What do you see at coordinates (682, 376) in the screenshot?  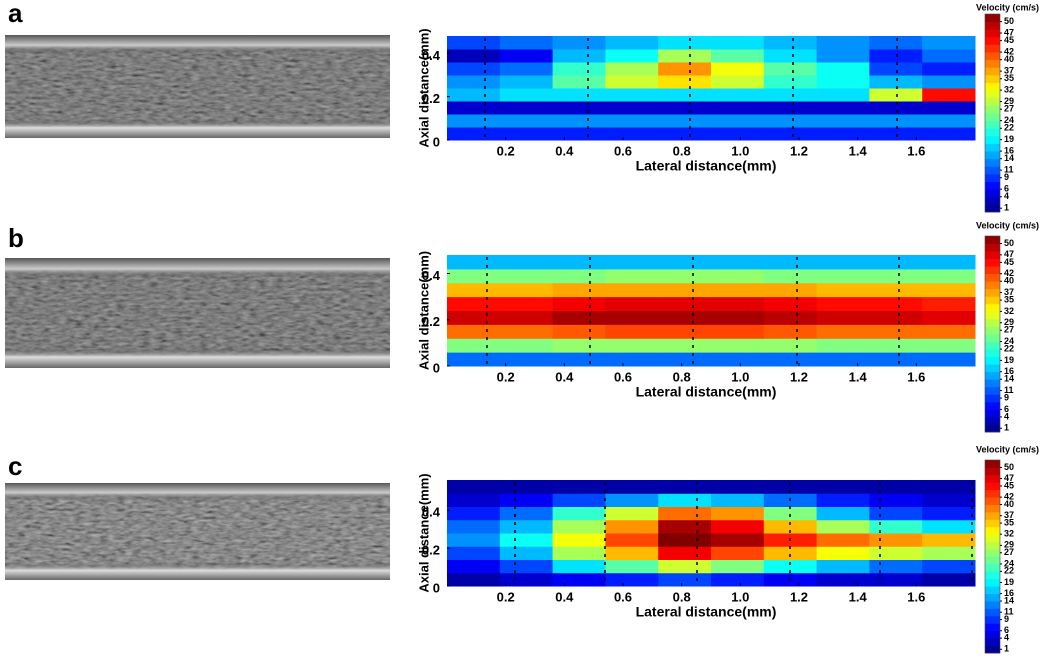 I see `x-tick-label: 0.8` at bounding box center [682, 376].